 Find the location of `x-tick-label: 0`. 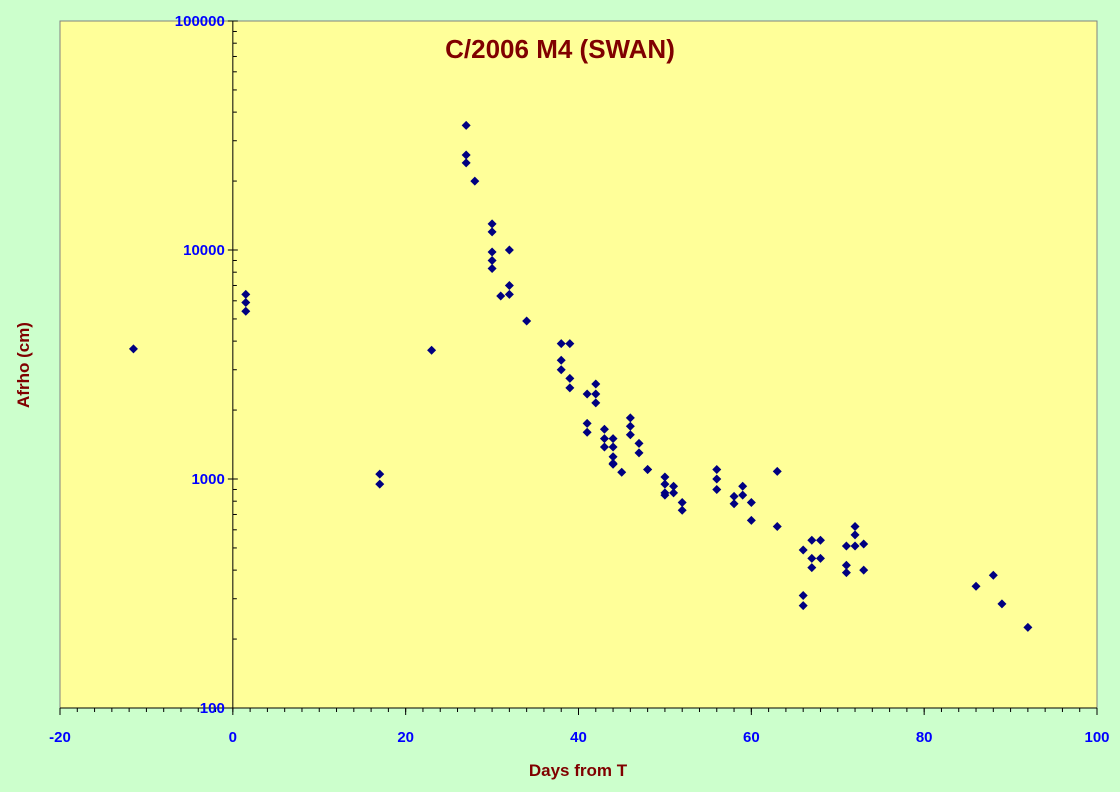

x-tick-label: 0 is located at coordinates (233, 737).